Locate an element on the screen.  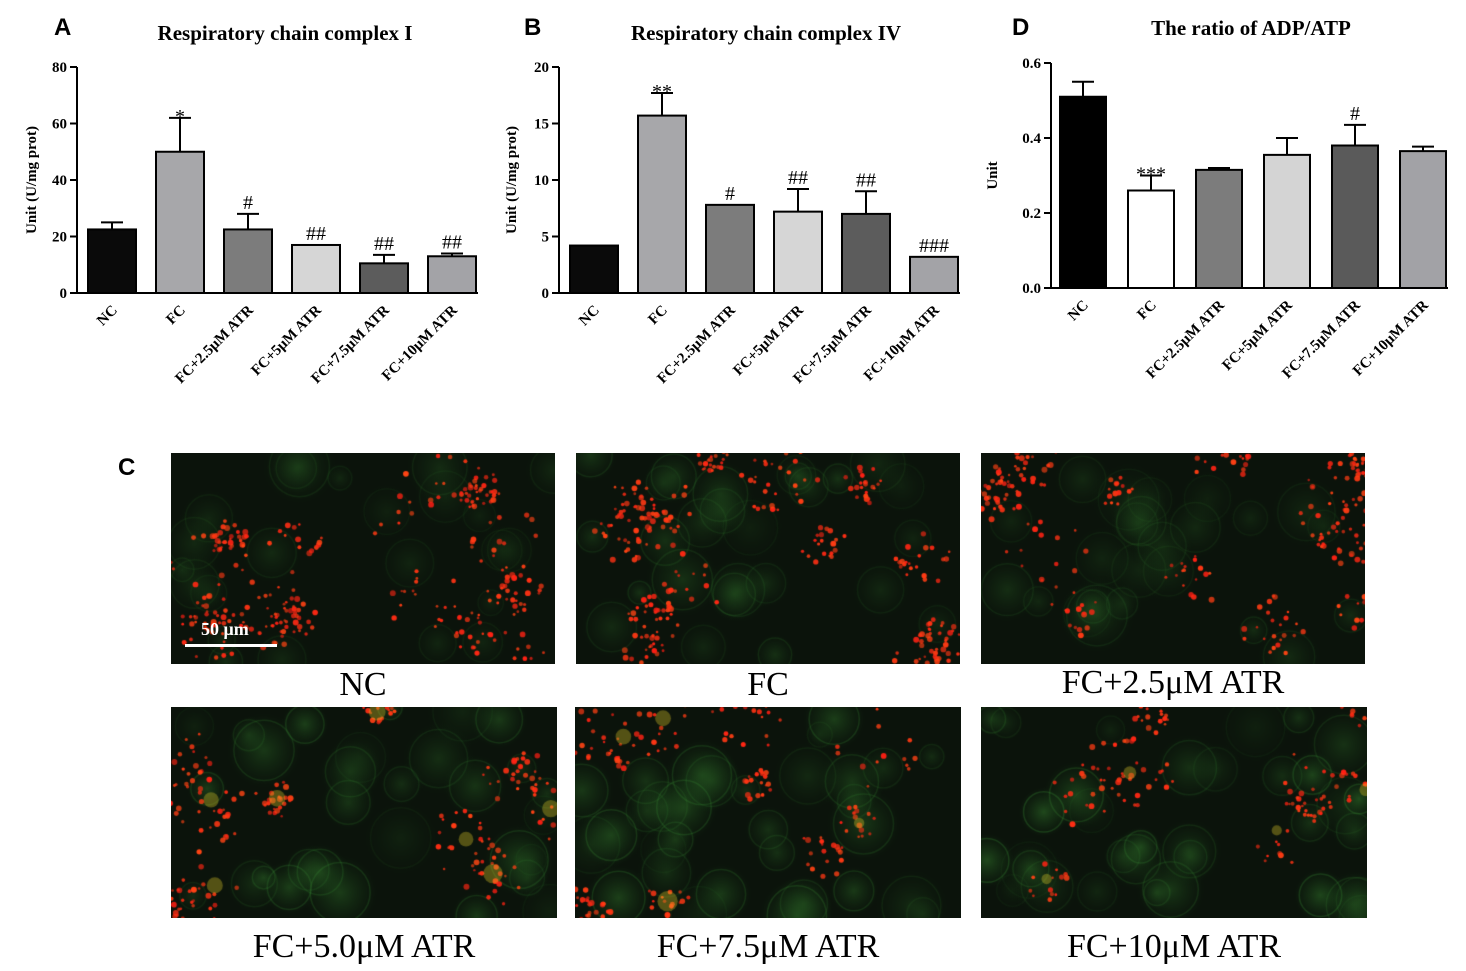
micrograph-label-fc-7-5-atr: FC+7.5μM ATR is located at coordinates (768, 946).